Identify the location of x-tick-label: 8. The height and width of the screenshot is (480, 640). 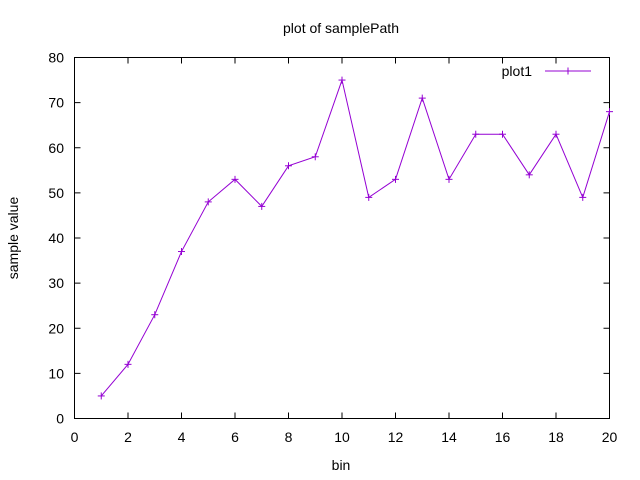
(289, 437).